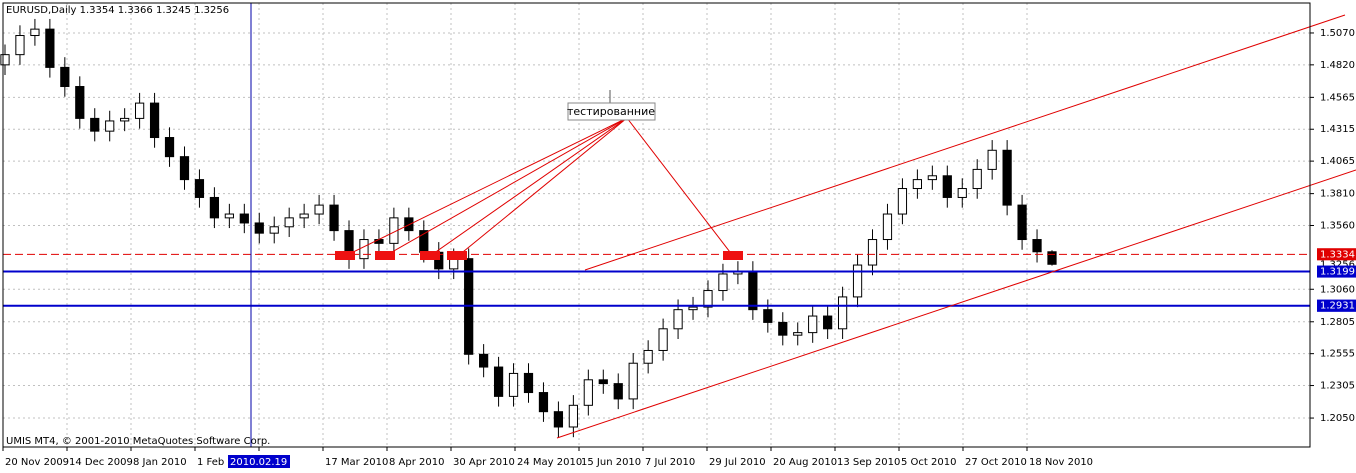 The width and height of the screenshot is (1356, 473). I want to click on chart-title: EURUSD,Daily 1.3354 1.3366 1.3245 1.3256, so click(117, 10).